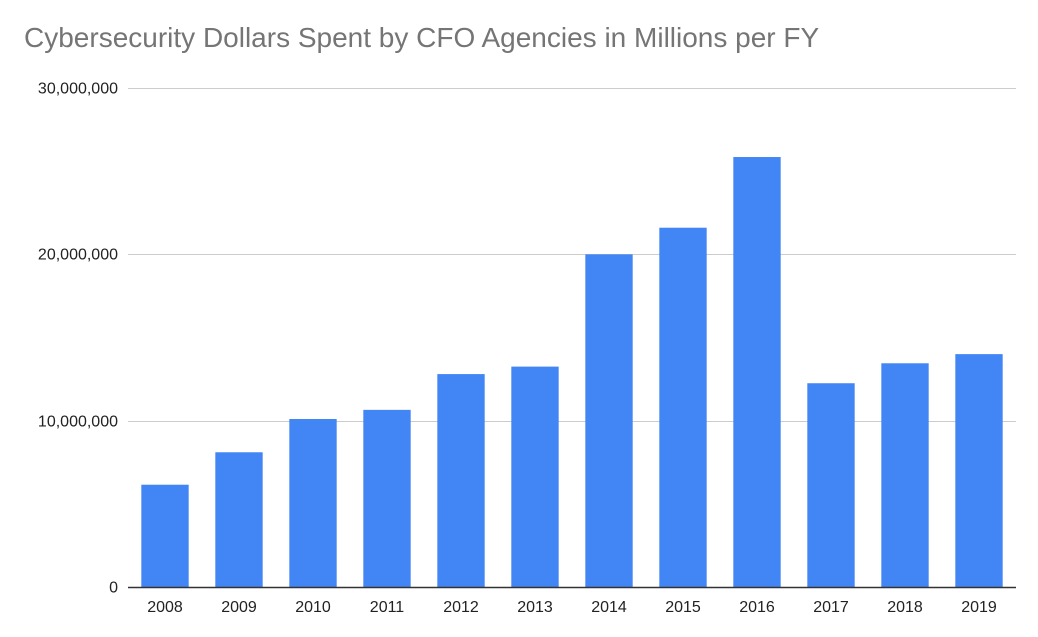 This screenshot has height=637, width=1038. What do you see at coordinates (78, 422) in the screenshot?
I see `y-tick-label: 10,000,000` at bounding box center [78, 422].